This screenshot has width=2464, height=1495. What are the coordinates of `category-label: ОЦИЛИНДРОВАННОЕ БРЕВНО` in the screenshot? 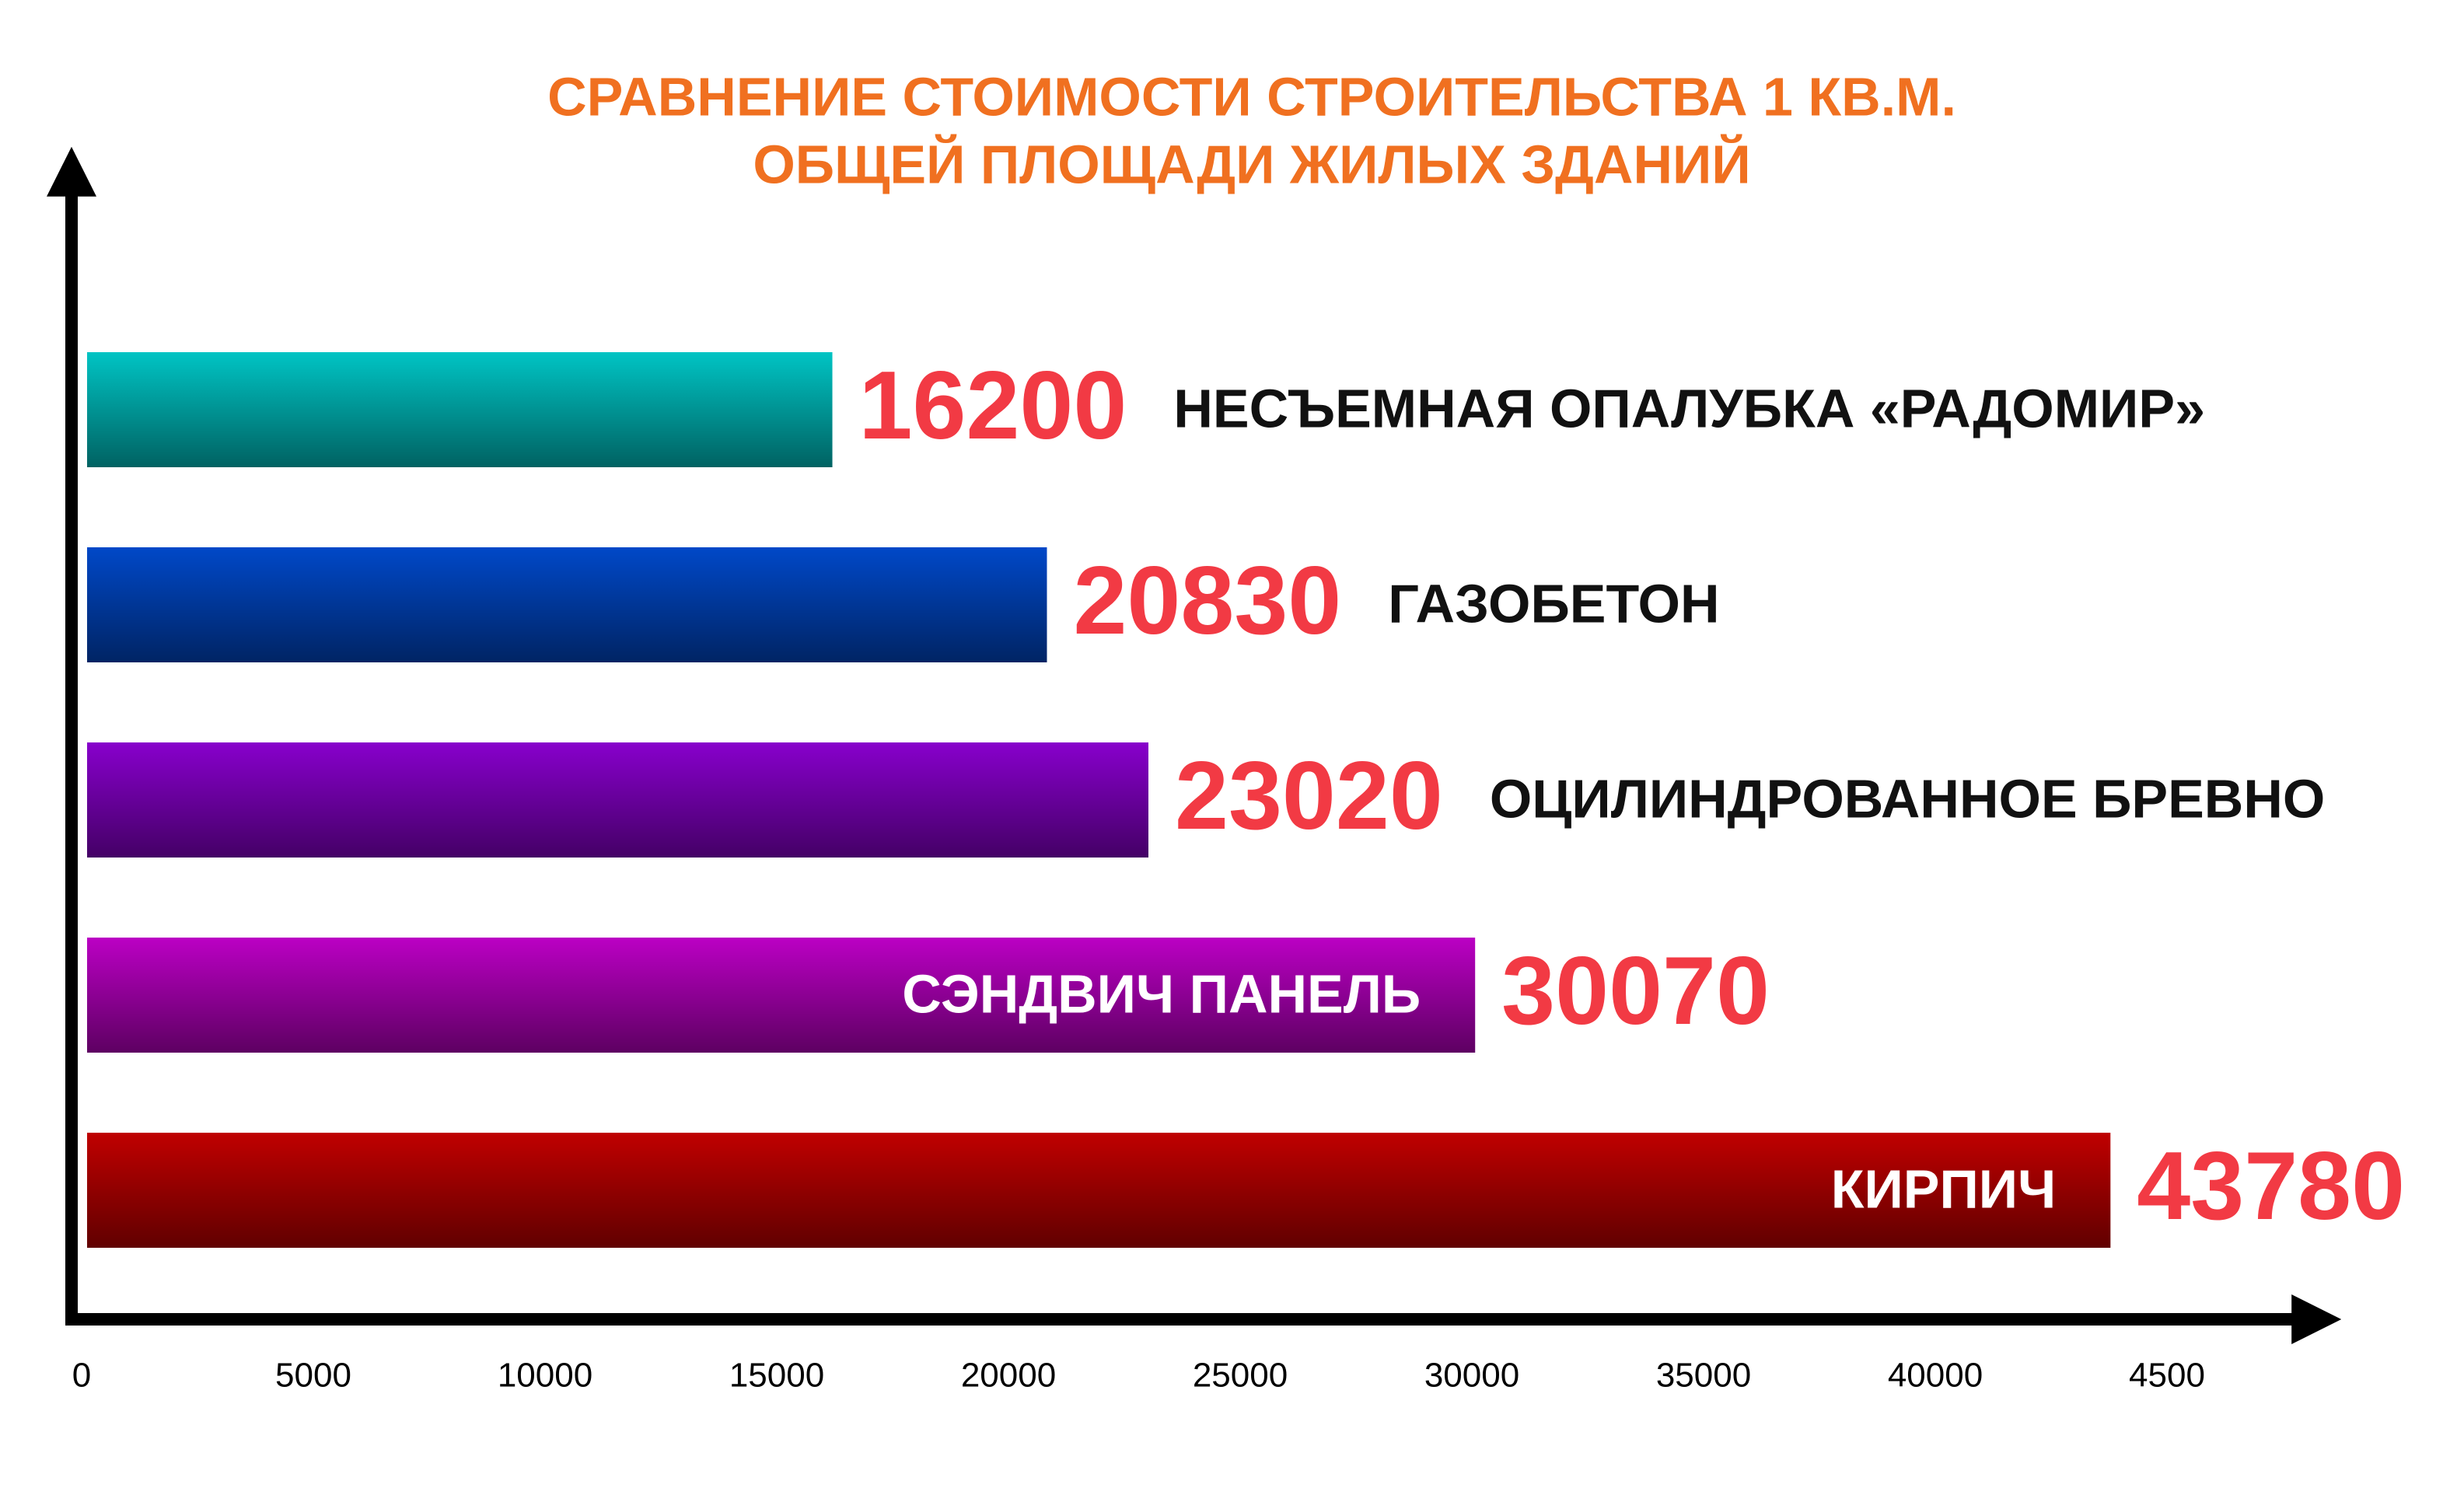 It's located at (1908, 798).